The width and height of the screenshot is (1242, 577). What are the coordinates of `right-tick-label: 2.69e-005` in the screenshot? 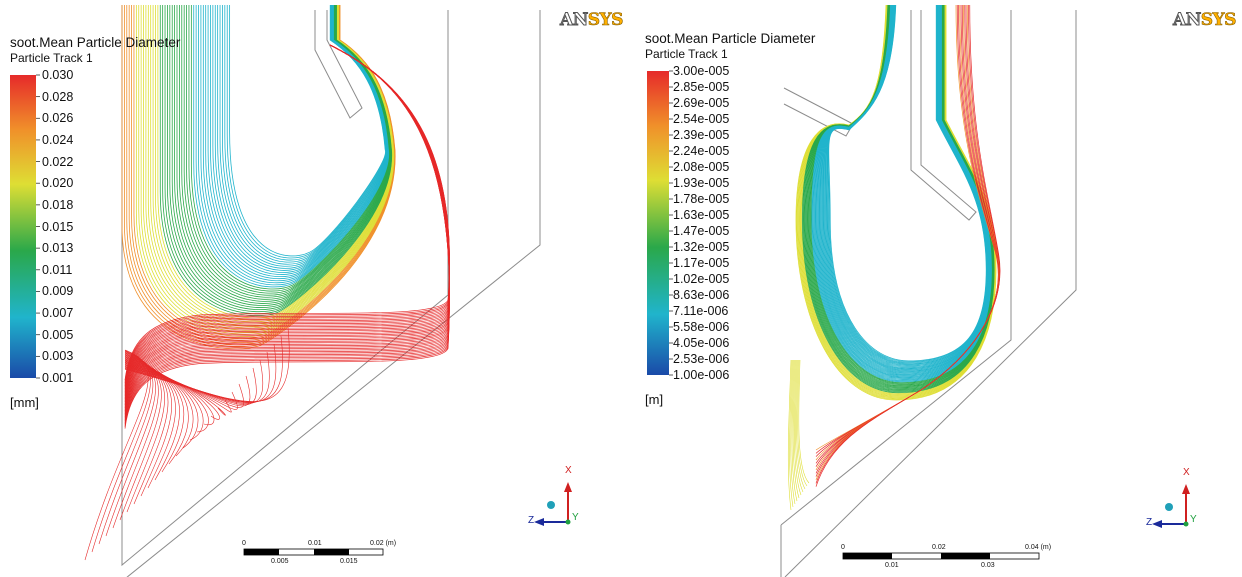 It's located at (701, 103).